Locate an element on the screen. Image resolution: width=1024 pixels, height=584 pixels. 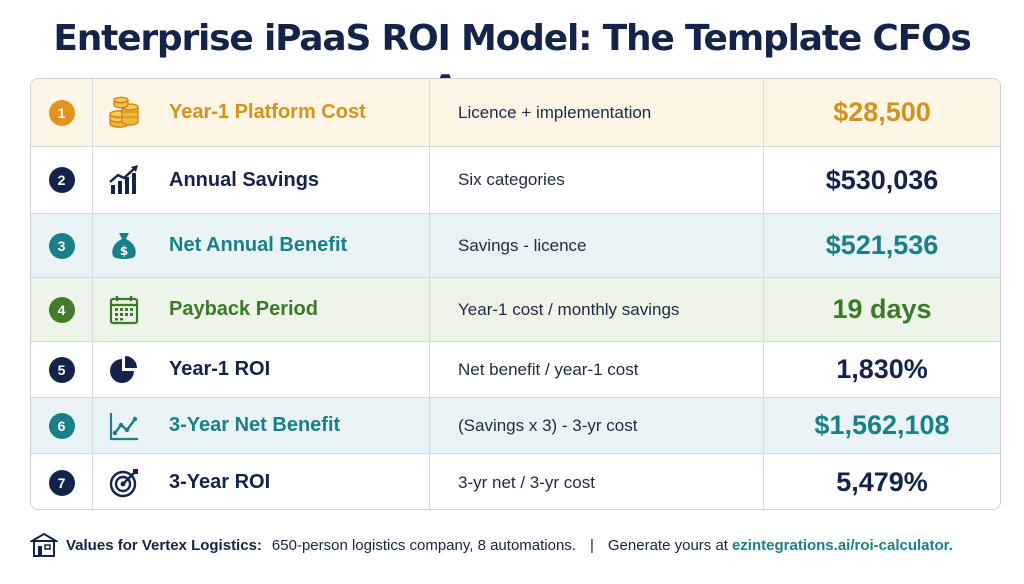
building-icon is located at coordinates (44, 544).